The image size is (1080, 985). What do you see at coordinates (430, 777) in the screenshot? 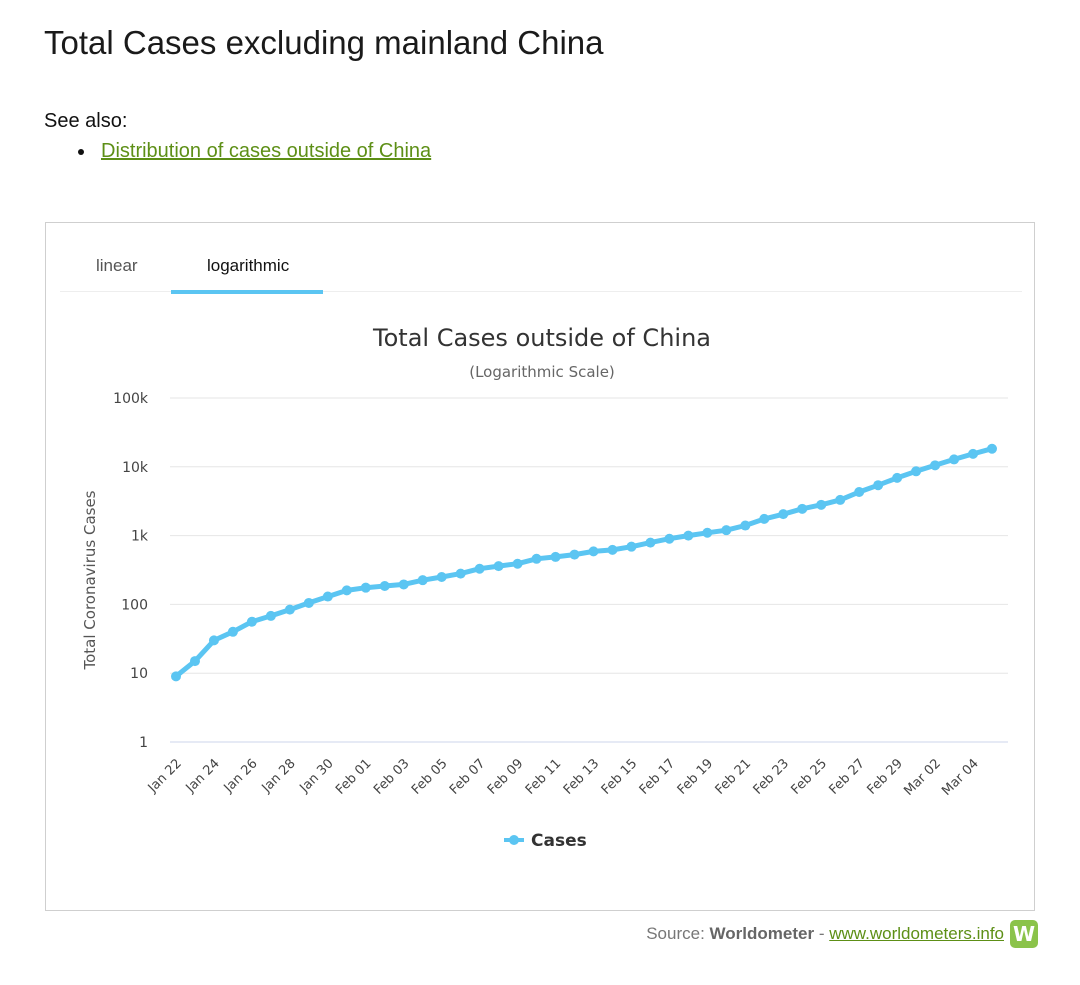
I see `x-tick-label: Feb 05` at bounding box center [430, 777].